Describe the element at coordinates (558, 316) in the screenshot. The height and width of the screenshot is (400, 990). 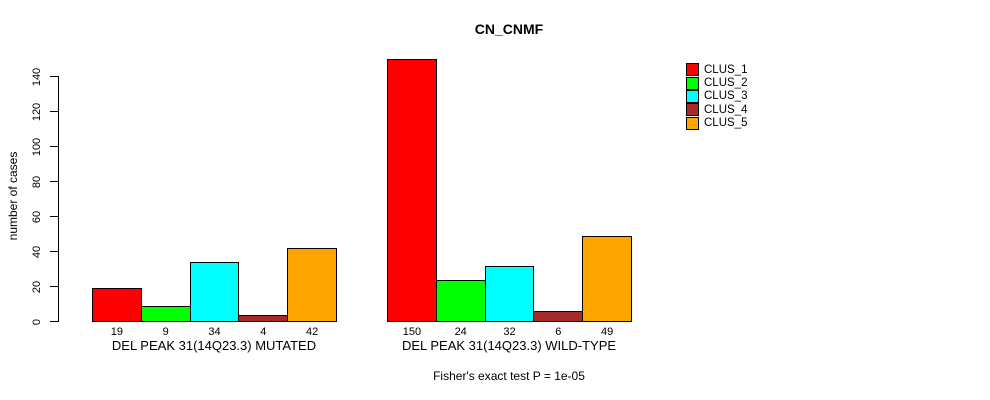
I see `bar-clus_4-group2` at that location.